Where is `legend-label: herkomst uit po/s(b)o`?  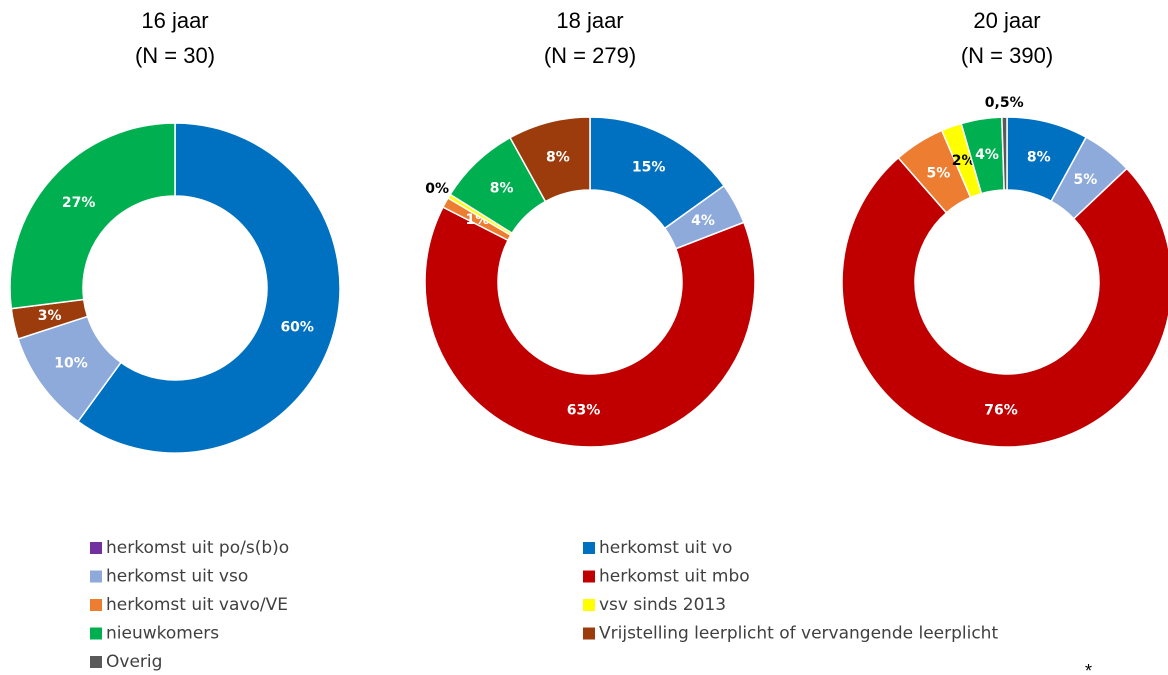 legend-label: herkomst uit po/s(b)o is located at coordinates (197, 548).